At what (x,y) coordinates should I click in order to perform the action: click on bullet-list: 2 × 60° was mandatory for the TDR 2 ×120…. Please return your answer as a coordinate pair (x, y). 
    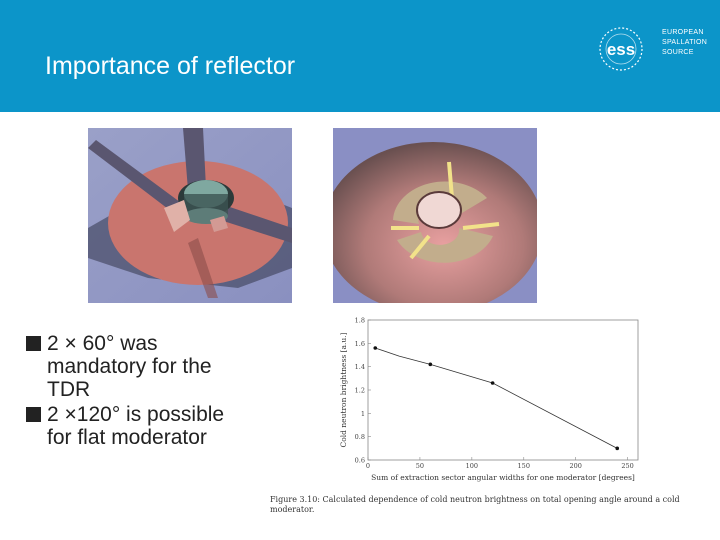
    Looking at the image, I should click on (131, 391).